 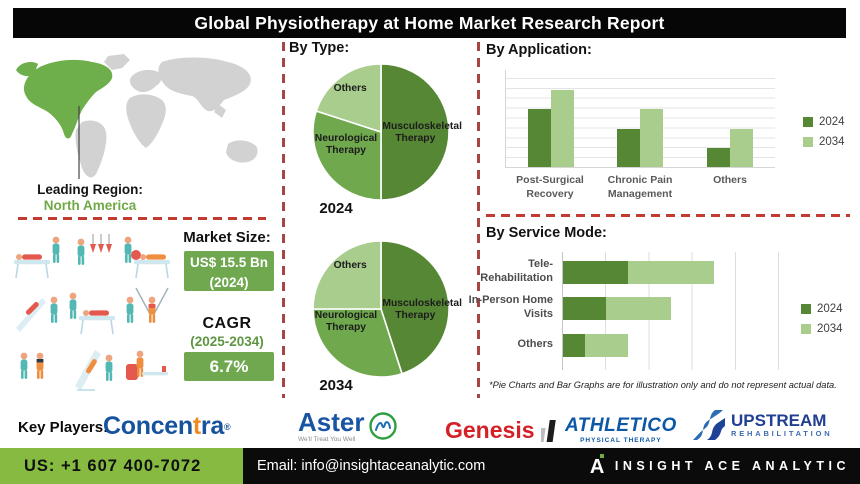 What do you see at coordinates (63, 427) in the screenshot?
I see `key-players-label: Key Players:` at bounding box center [63, 427].